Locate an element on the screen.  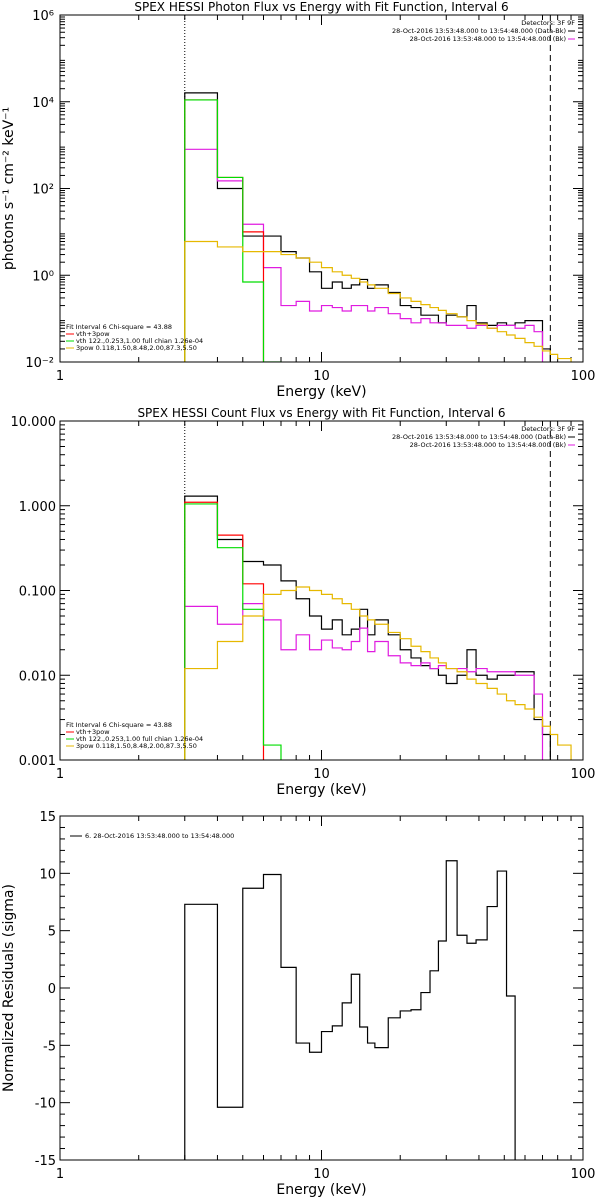
y-axis-label: photons s⁻¹ cm⁻² keV⁻¹ is located at coordinates (9, 188).